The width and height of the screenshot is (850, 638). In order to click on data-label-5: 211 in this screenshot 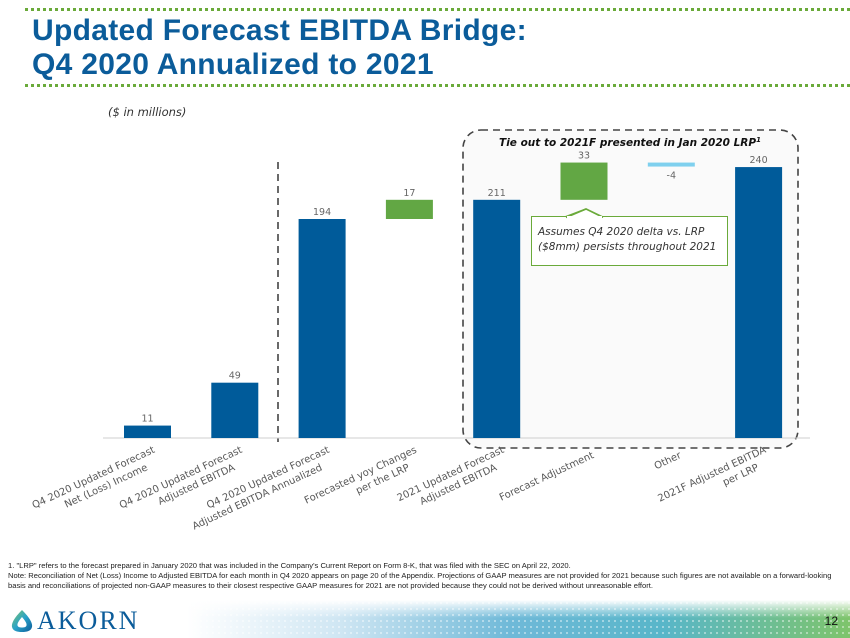, I will do `click(497, 193)`.